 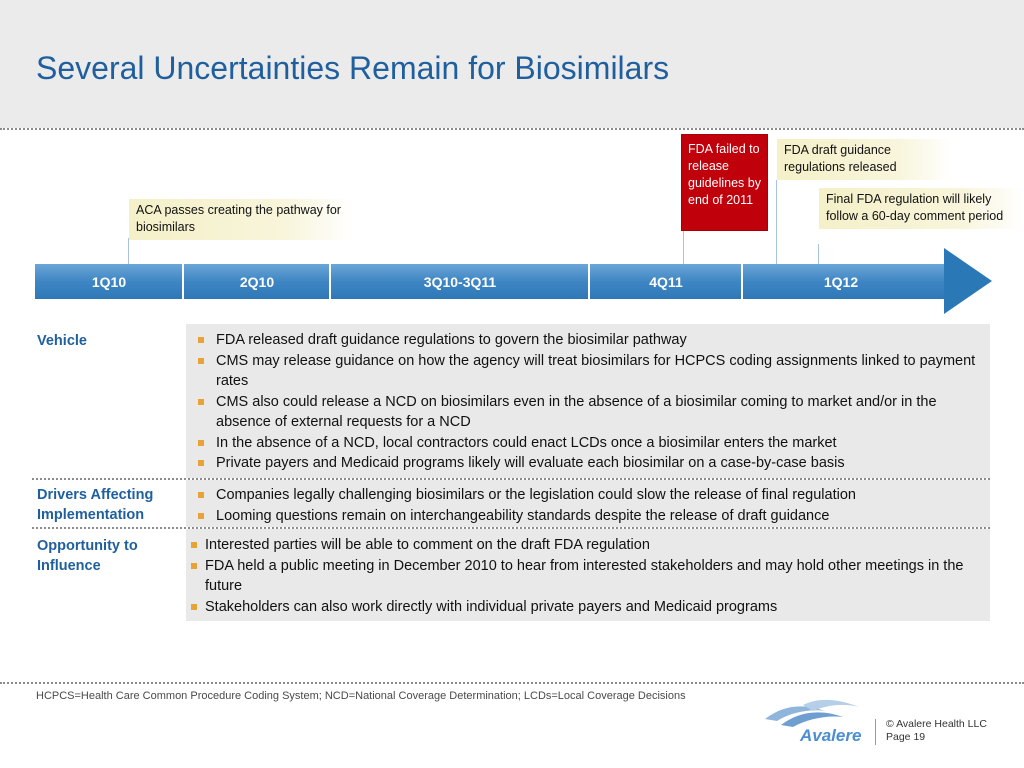 I want to click on row-label-drivers: Drivers Affecting Implementation, so click(x=95, y=505).